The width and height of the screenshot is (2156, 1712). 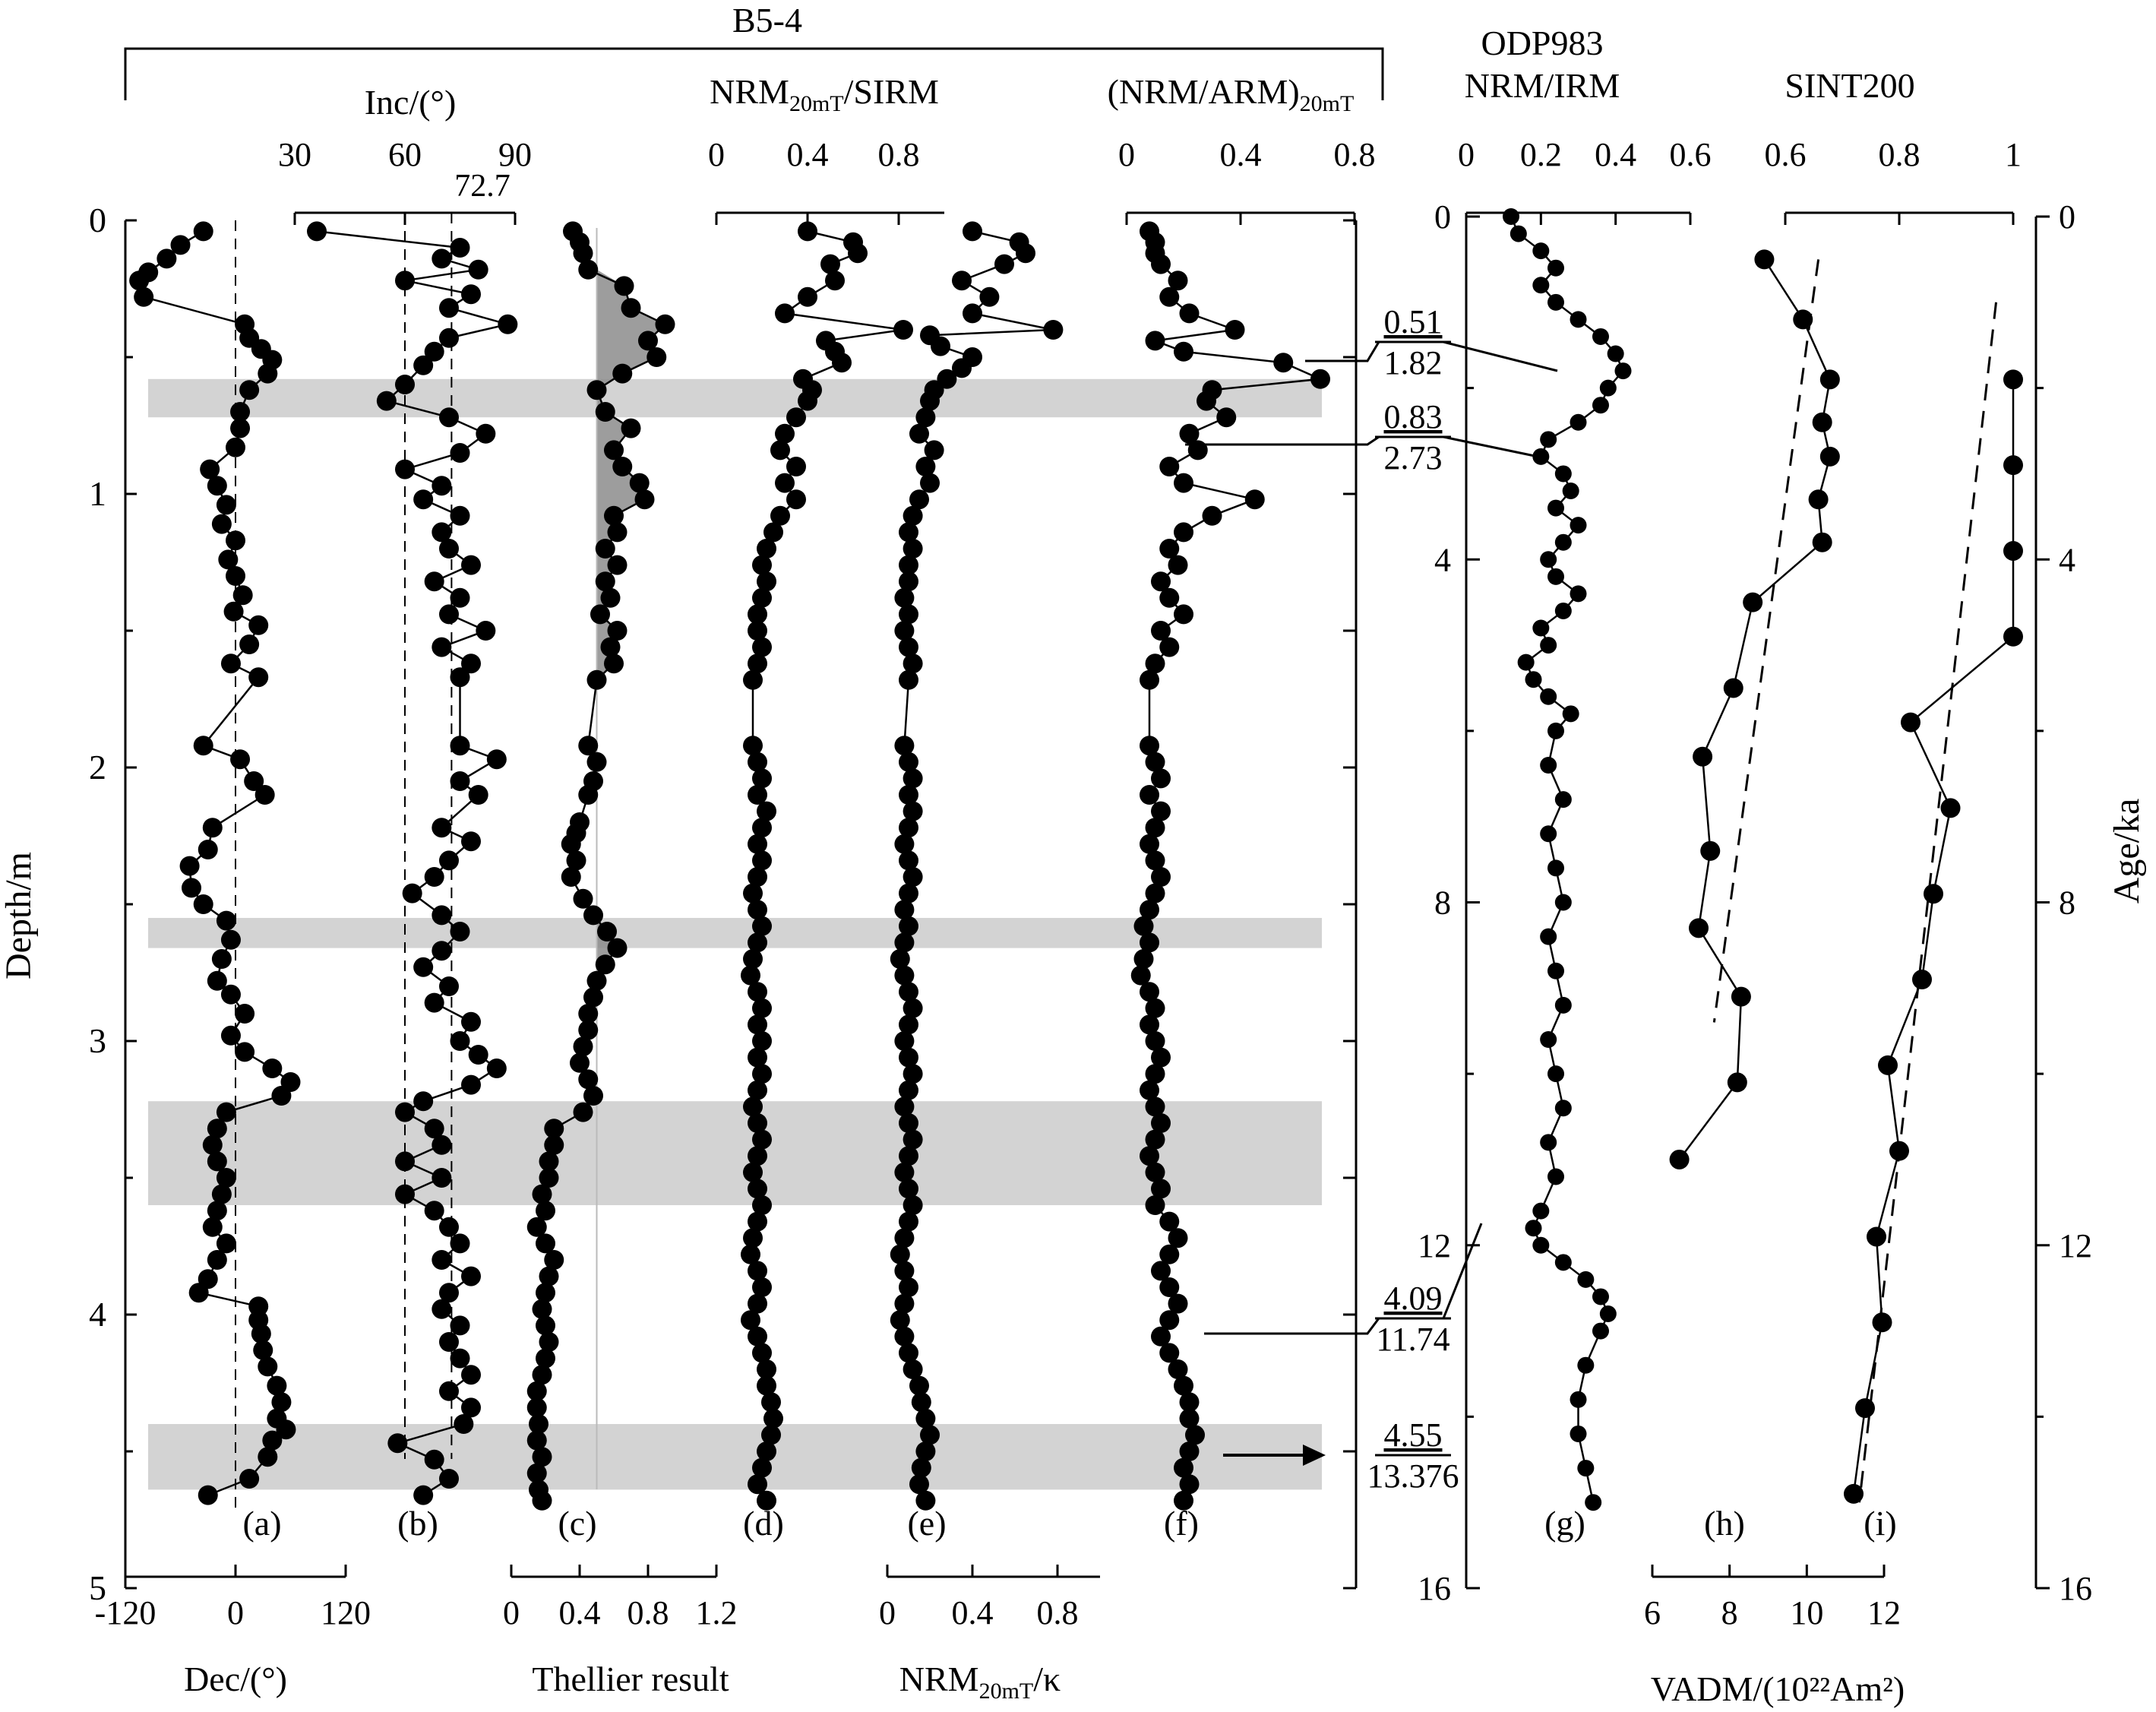 I want to click on panel-label: (f), so click(x=1182, y=1524).